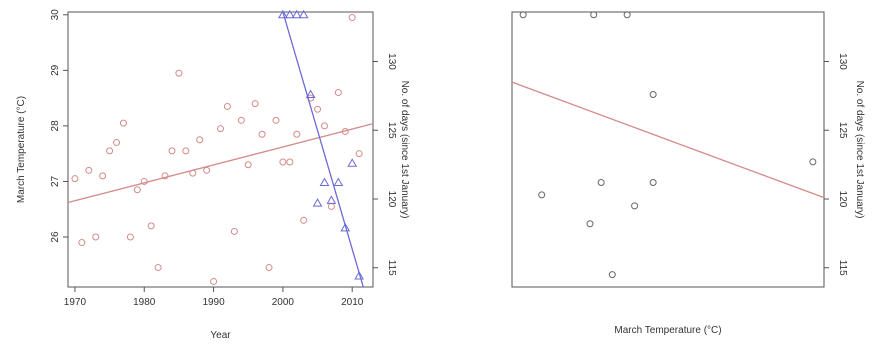  Describe the element at coordinates (352, 302) in the screenshot. I see `x-tick-label: 2010` at that location.